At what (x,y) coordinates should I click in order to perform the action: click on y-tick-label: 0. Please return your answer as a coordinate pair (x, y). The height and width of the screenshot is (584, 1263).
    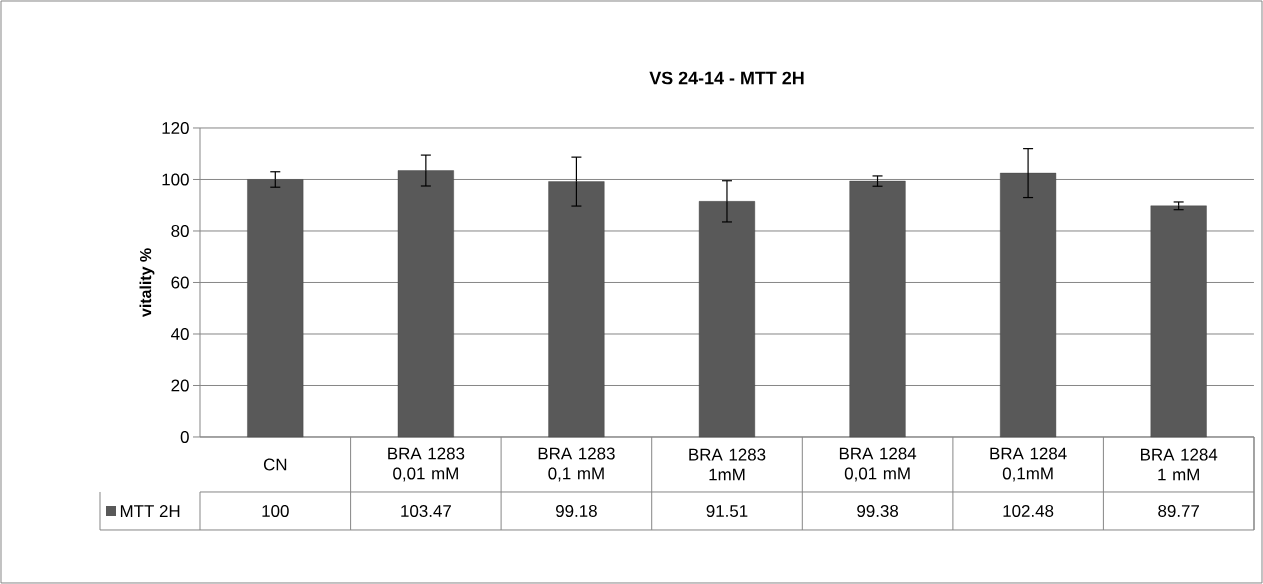
    Looking at the image, I should click on (184, 436).